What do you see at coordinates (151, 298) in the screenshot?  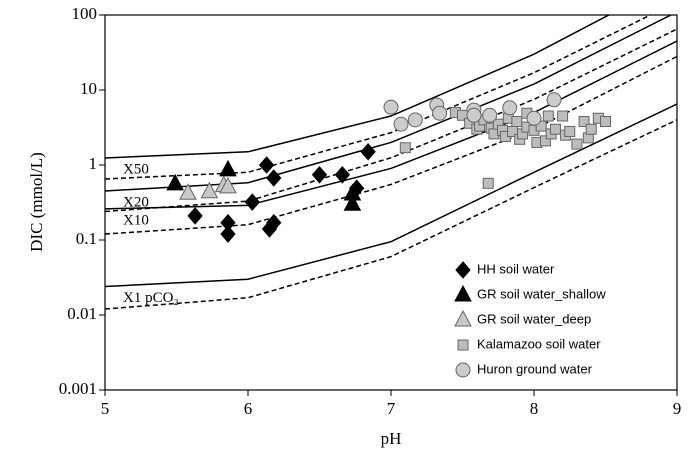 I see `line-label: X1 pCO₂` at bounding box center [151, 298].